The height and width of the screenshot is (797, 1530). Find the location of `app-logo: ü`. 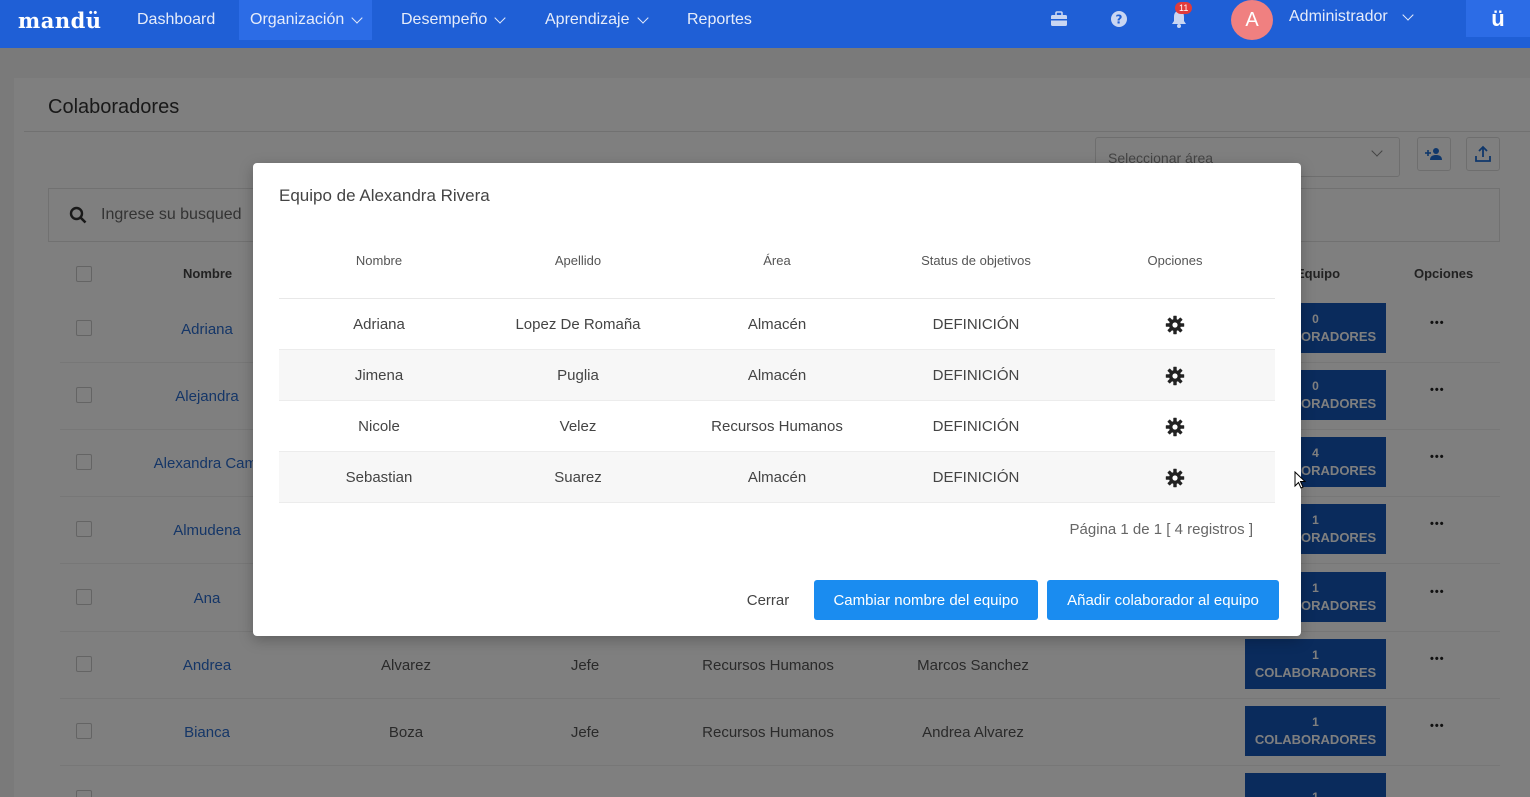

app-logo: ü is located at coordinates (1498, 18).